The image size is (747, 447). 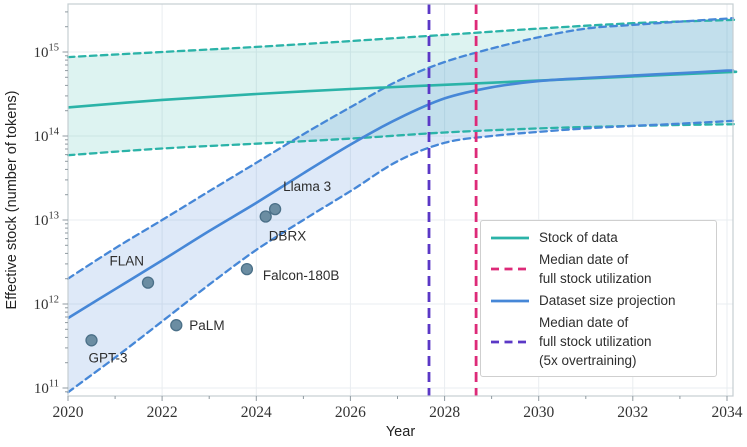 I want to click on legend-entry-label: Dataset size projection, so click(x=607, y=300).